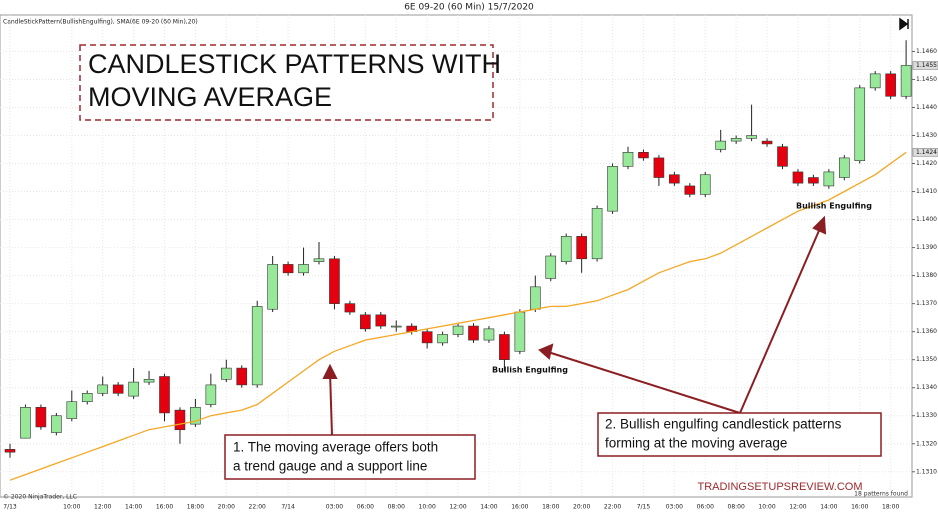 The width and height of the screenshot is (938, 526). What do you see at coordinates (926, 79) in the screenshot?
I see `y-tick-label: 1.1450` at bounding box center [926, 79].